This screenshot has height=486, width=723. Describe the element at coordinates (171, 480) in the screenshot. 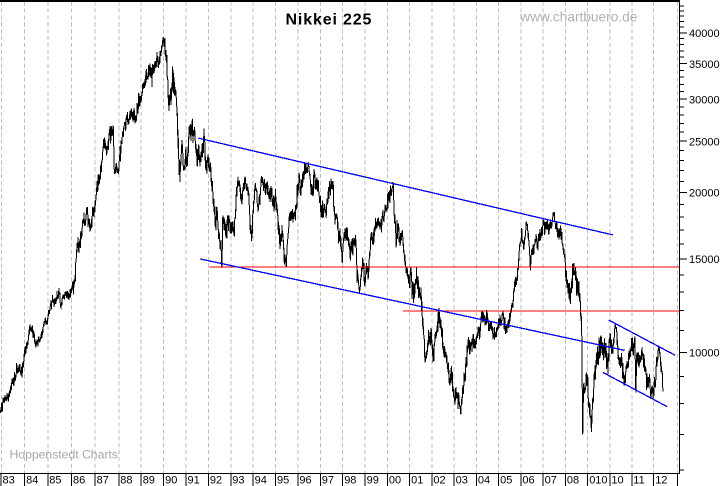

I see `svg-text: 90` at that location.